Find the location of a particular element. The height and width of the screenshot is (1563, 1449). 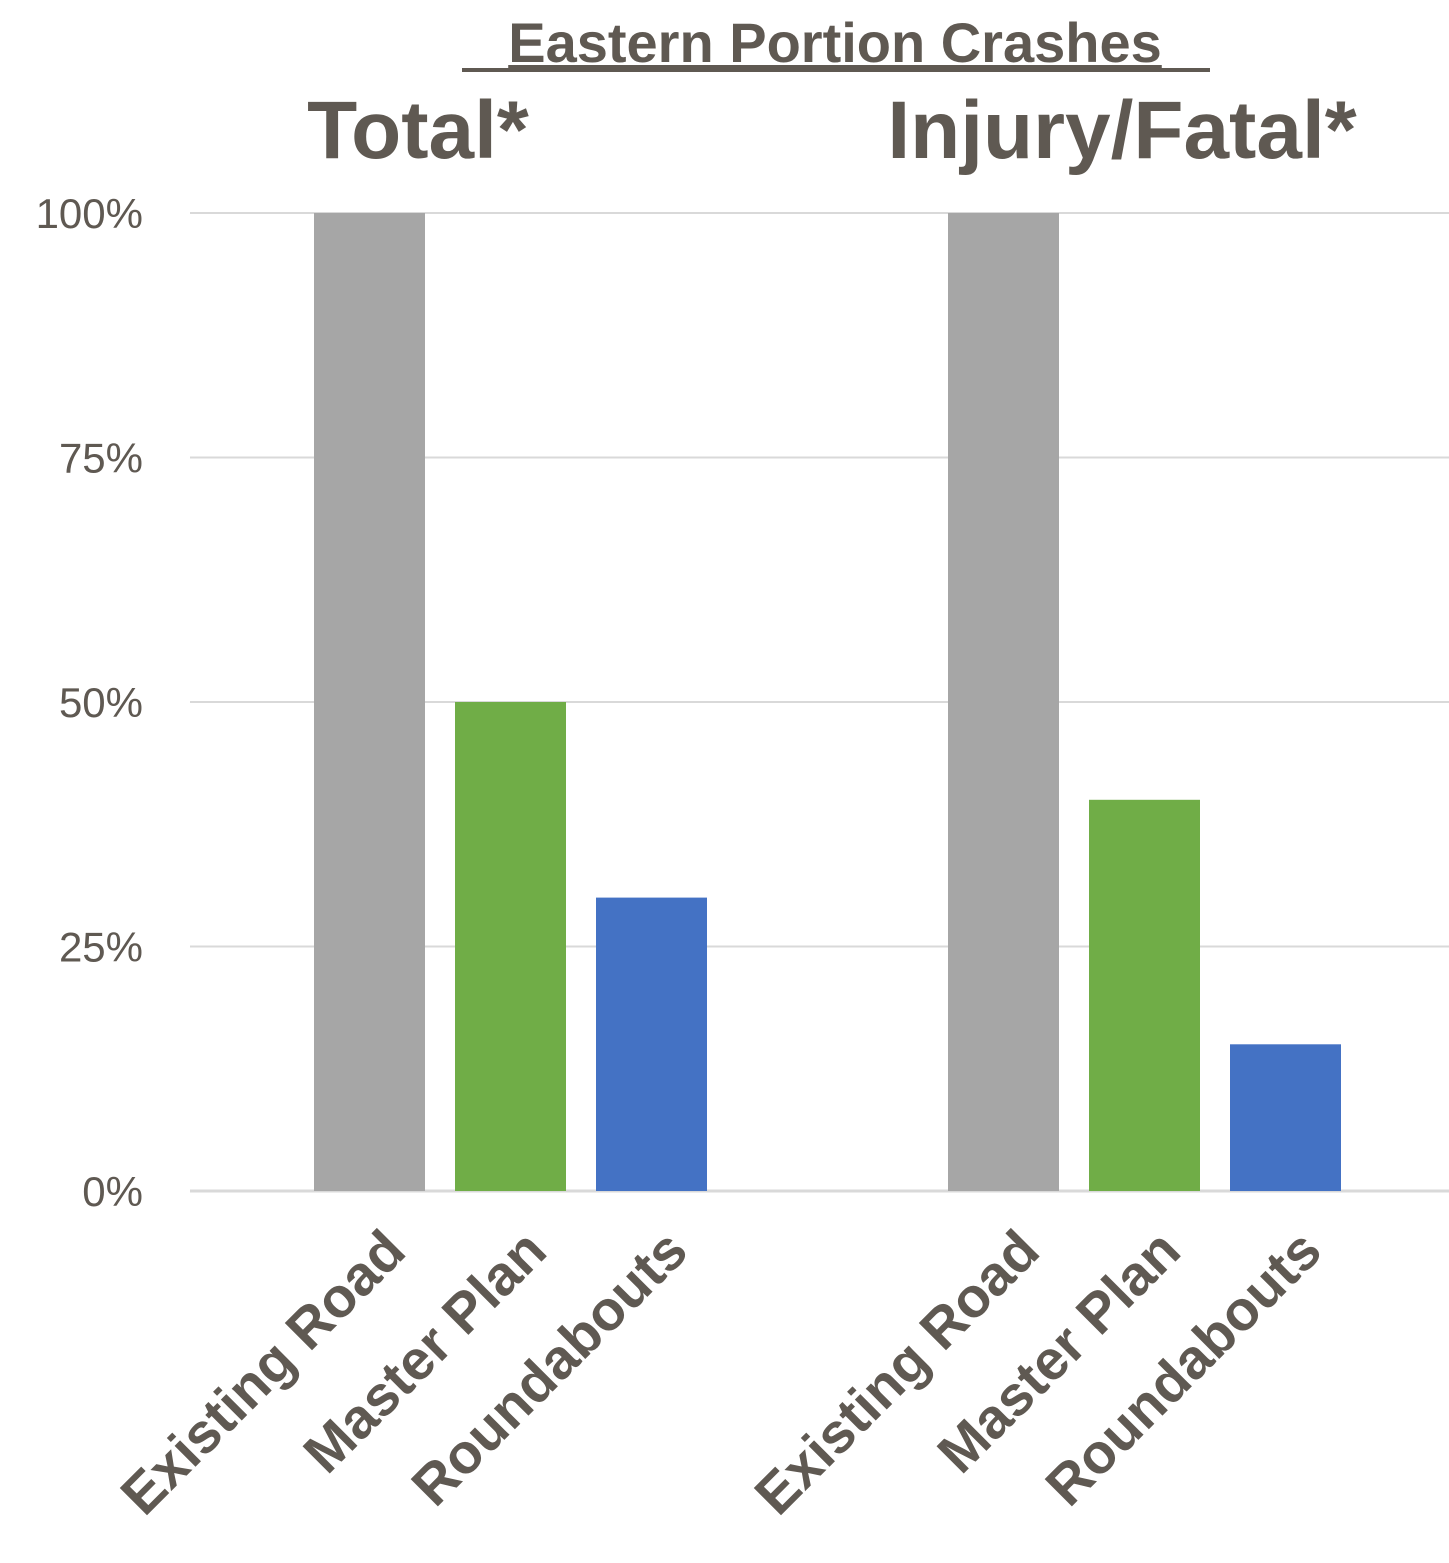

group-label-total: Total* is located at coordinates (418, 130).